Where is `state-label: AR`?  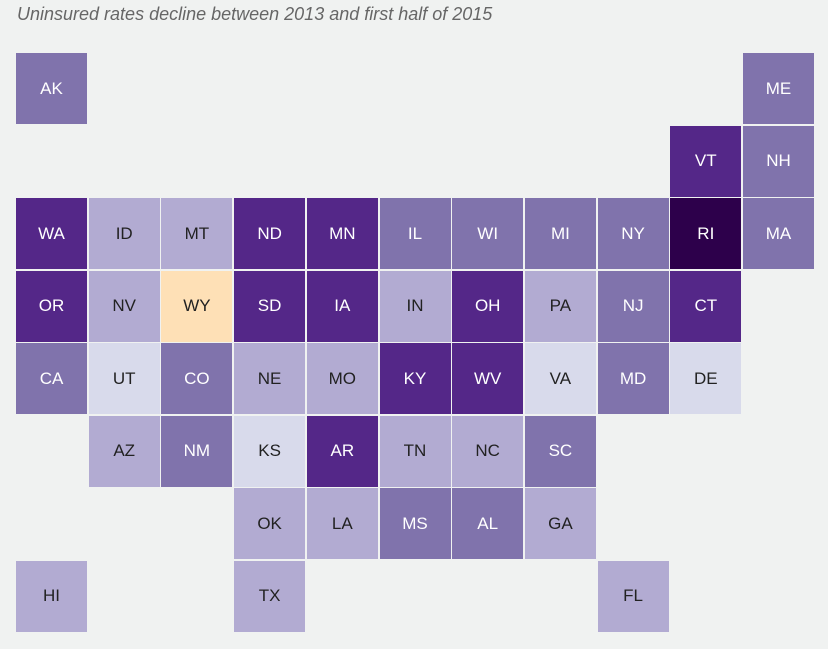
state-label: AR is located at coordinates (342, 450).